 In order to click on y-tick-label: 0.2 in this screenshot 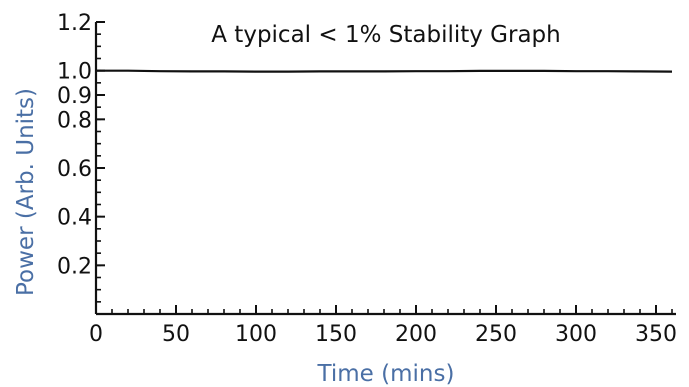, I will do `click(74, 266)`.